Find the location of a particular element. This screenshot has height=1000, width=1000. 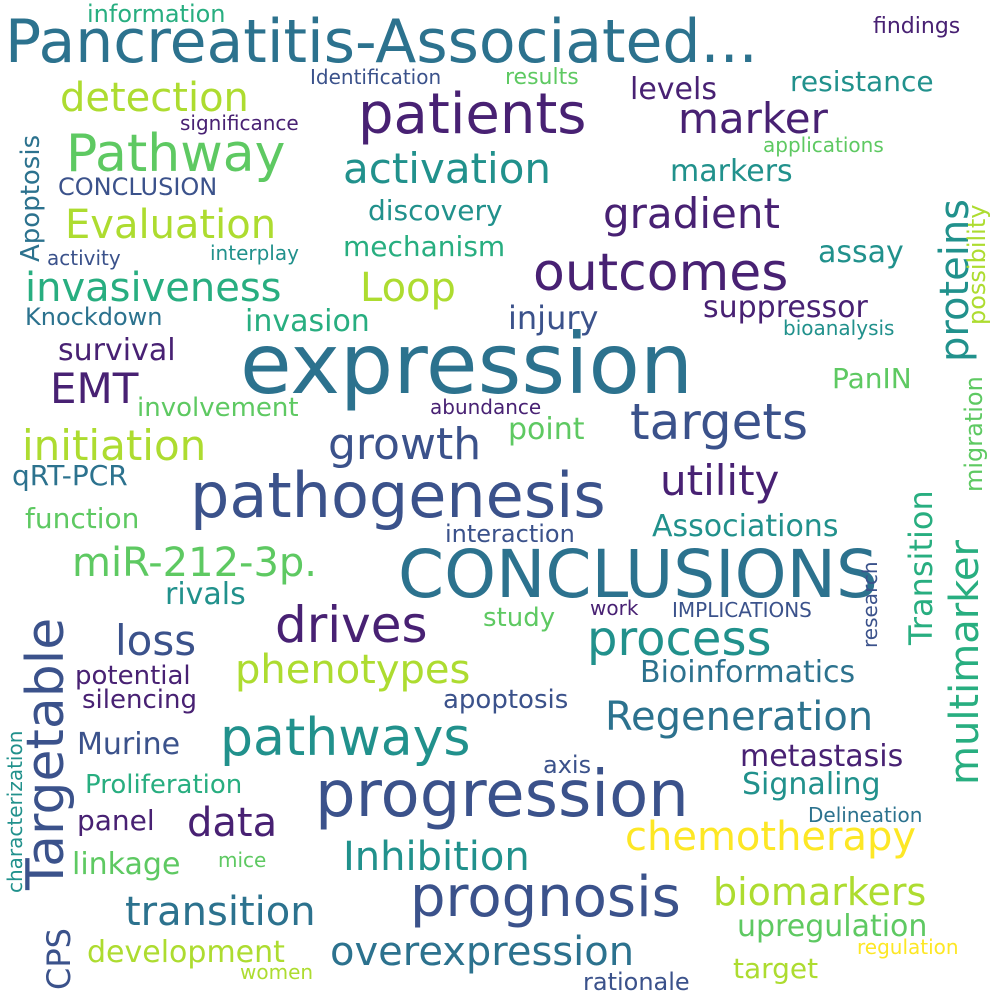

word: Apoptosis is located at coordinates (31, 198).